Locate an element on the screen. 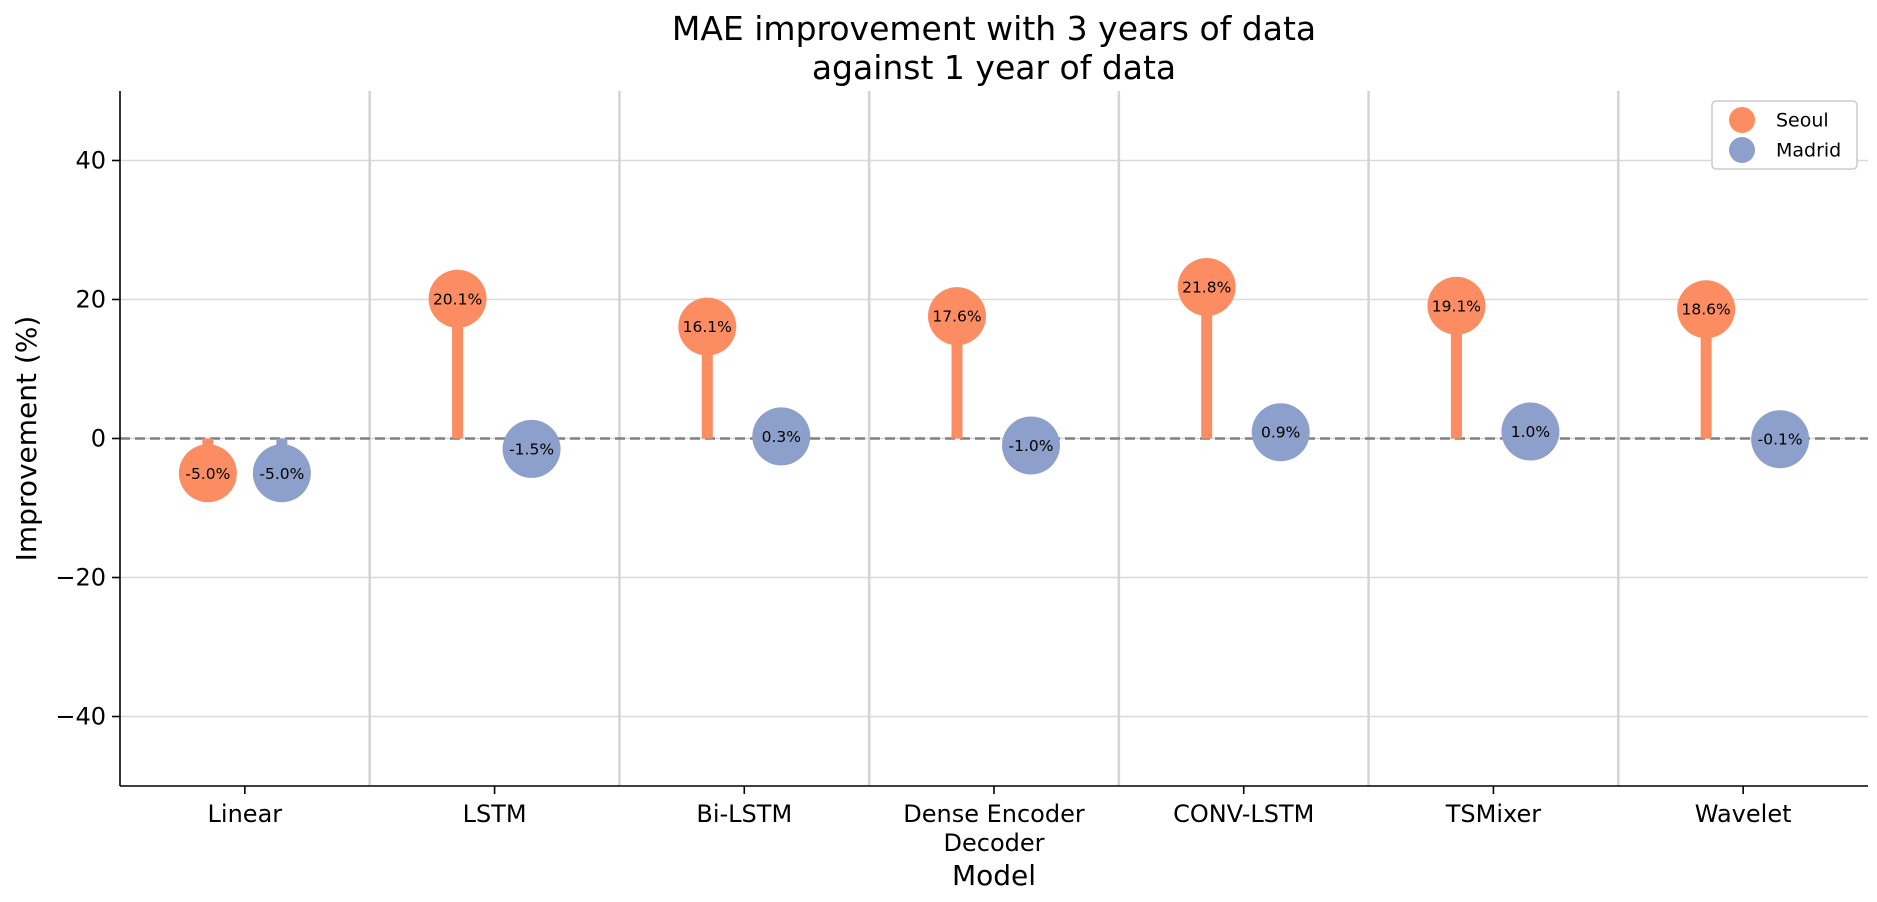  data-label: -0.1% is located at coordinates (1780, 440).